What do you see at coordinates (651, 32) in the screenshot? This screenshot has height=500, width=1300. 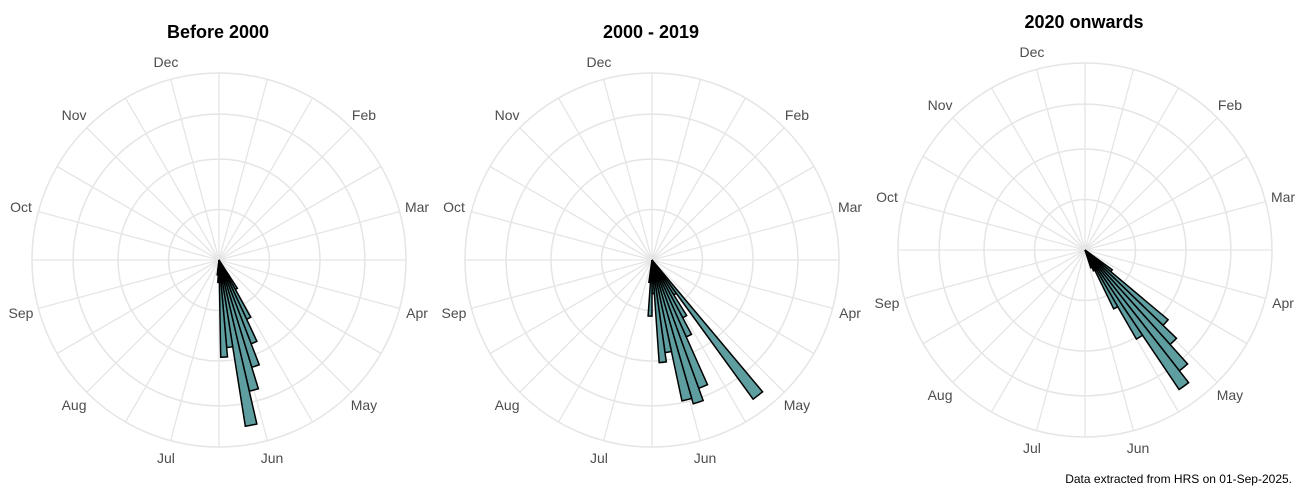 I see `panel-title: 2000 - 2019` at bounding box center [651, 32].